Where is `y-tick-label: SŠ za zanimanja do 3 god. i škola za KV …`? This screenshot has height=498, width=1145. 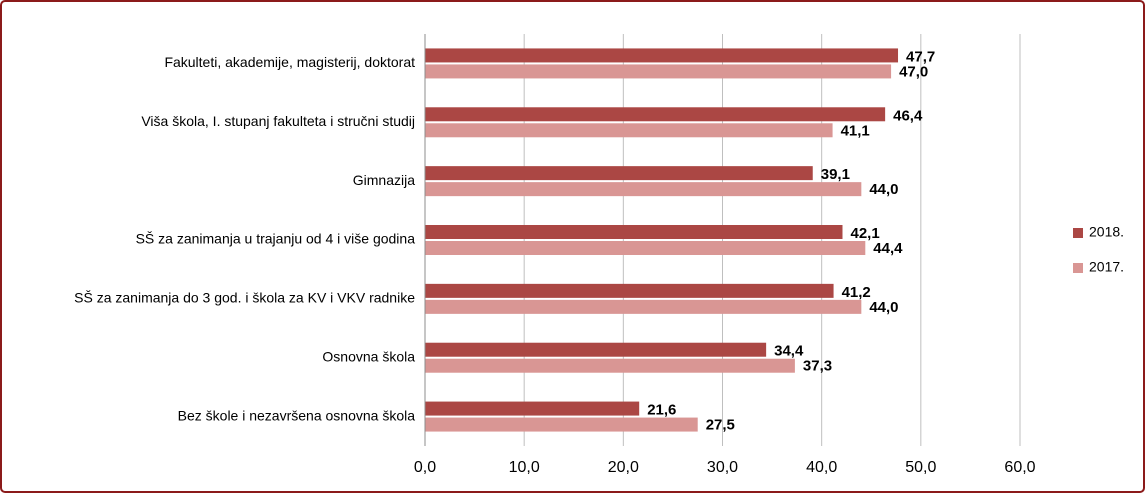 y-tick-label: SŠ za zanimanja do 3 god. i škola za KV … is located at coordinates (244, 298).